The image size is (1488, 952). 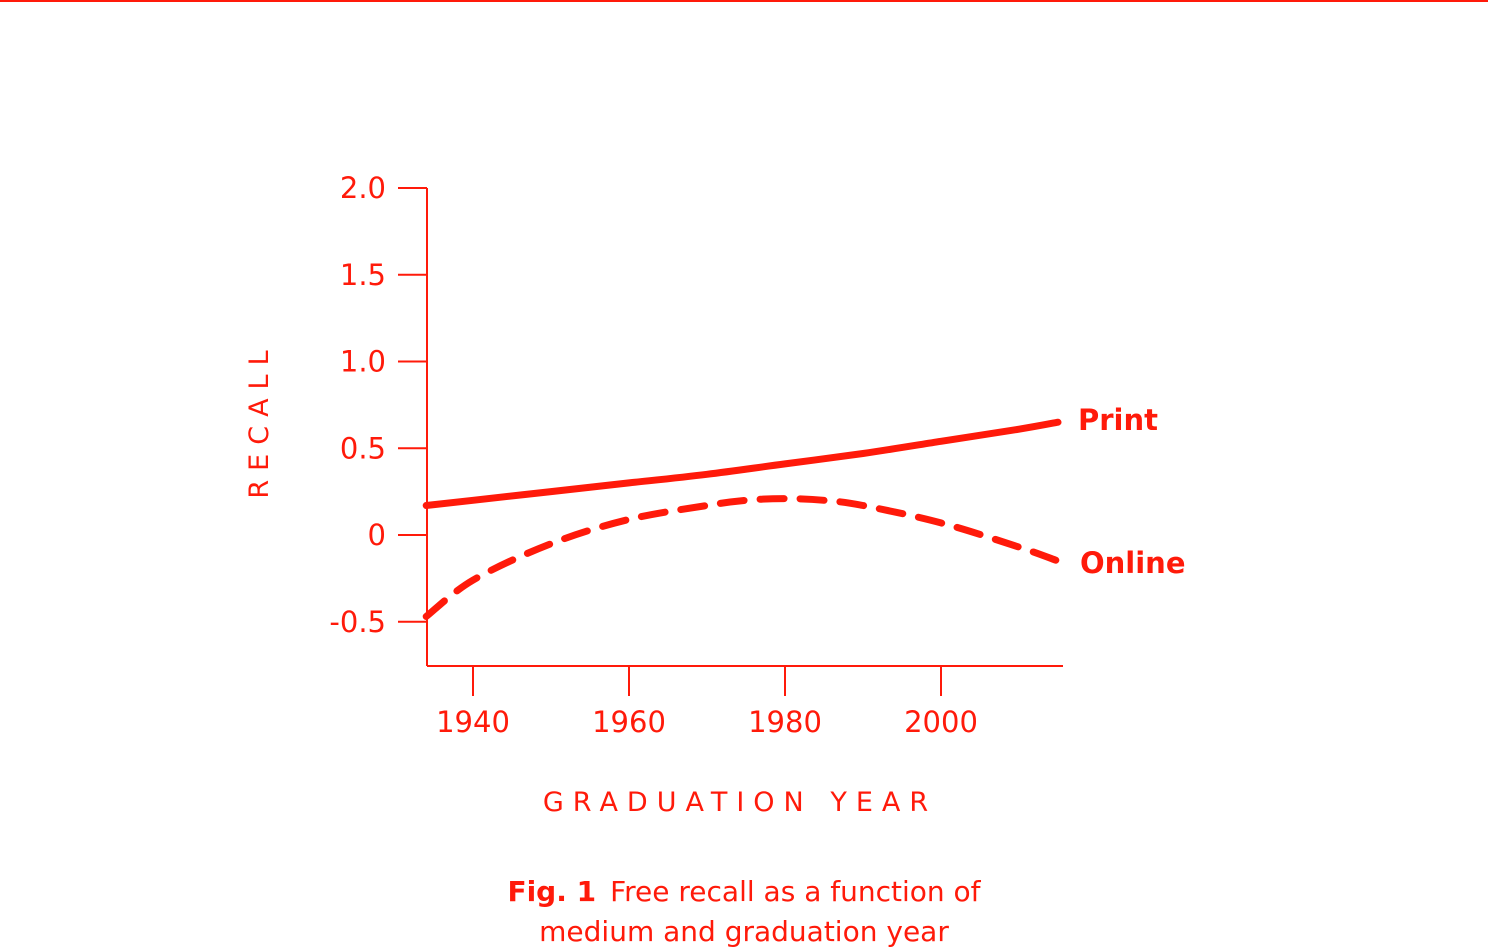 I want to click on figure-number: Fig. 1, so click(x=552, y=891).